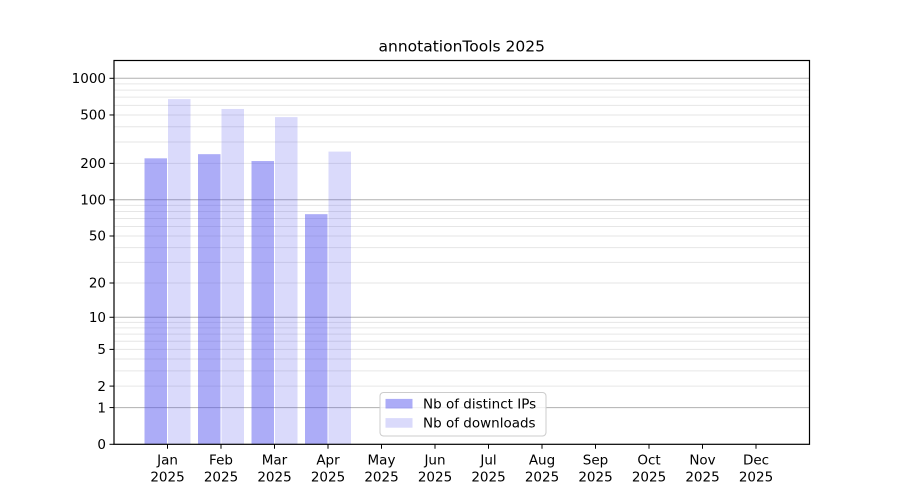  Describe the element at coordinates (97, 284) in the screenshot. I see `y-tick-label-20: 20` at that location.